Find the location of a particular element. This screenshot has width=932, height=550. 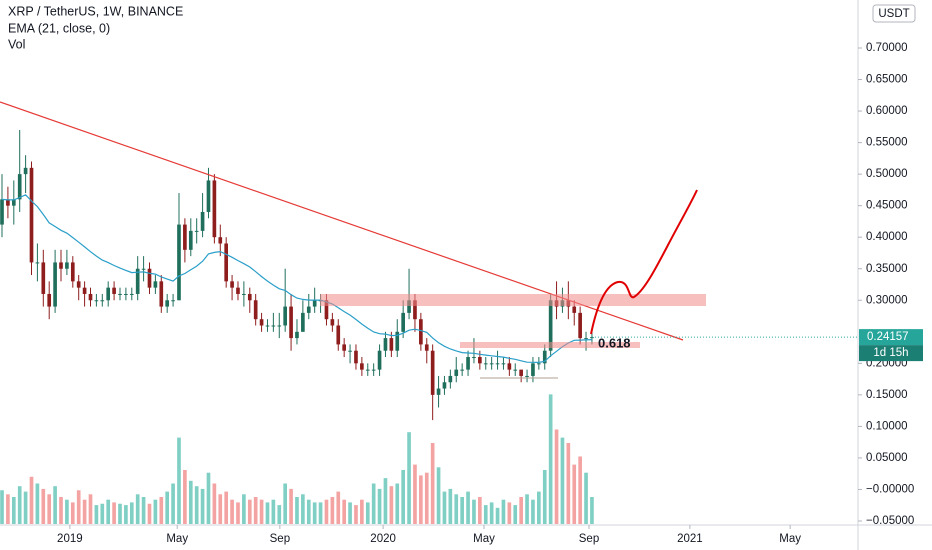

volume-label: Vol is located at coordinates (16, 44).